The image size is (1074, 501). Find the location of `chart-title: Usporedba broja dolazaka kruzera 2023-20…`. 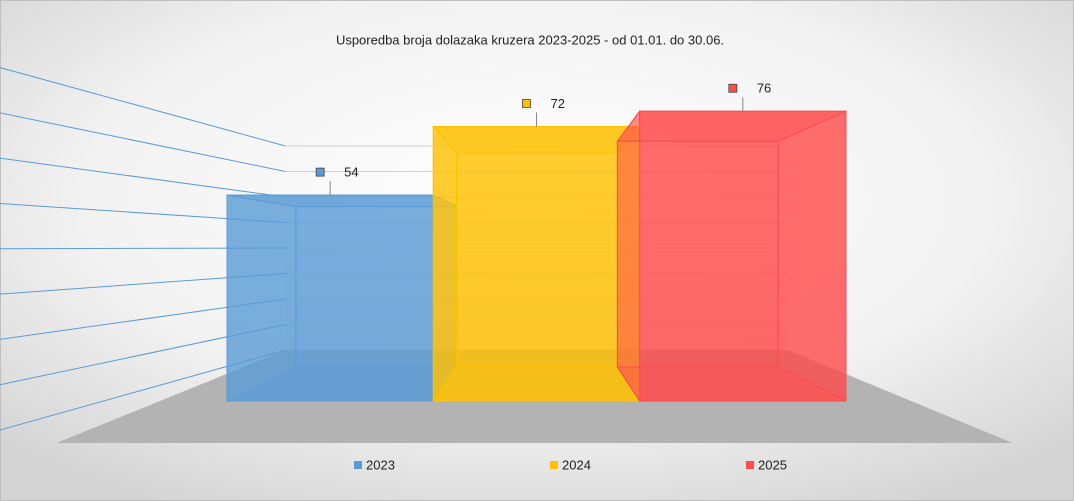

chart-title: Usporedba broja dolazaka kruzera 2023-20… is located at coordinates (530, 39).